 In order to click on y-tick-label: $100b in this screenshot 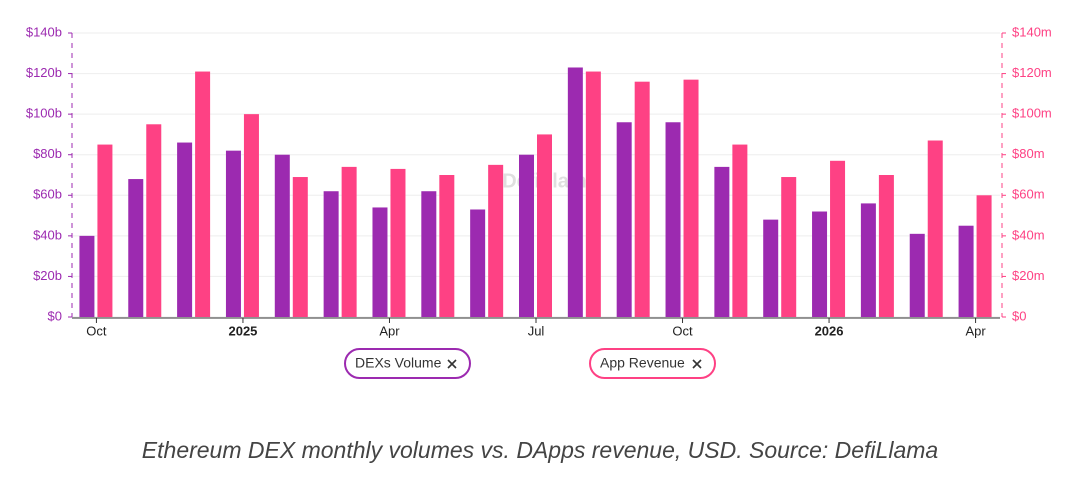, I will do `click(44, 113)`.